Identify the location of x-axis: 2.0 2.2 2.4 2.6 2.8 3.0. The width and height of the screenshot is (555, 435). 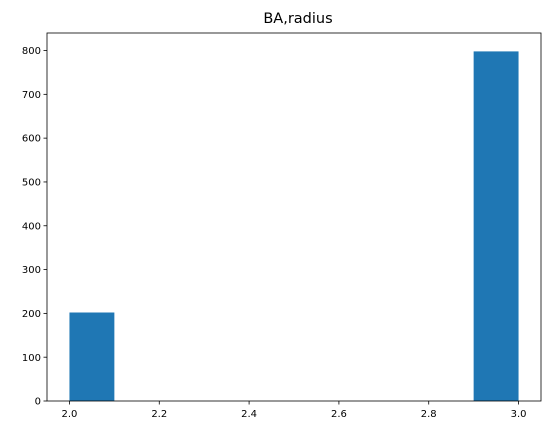
(294, 410).